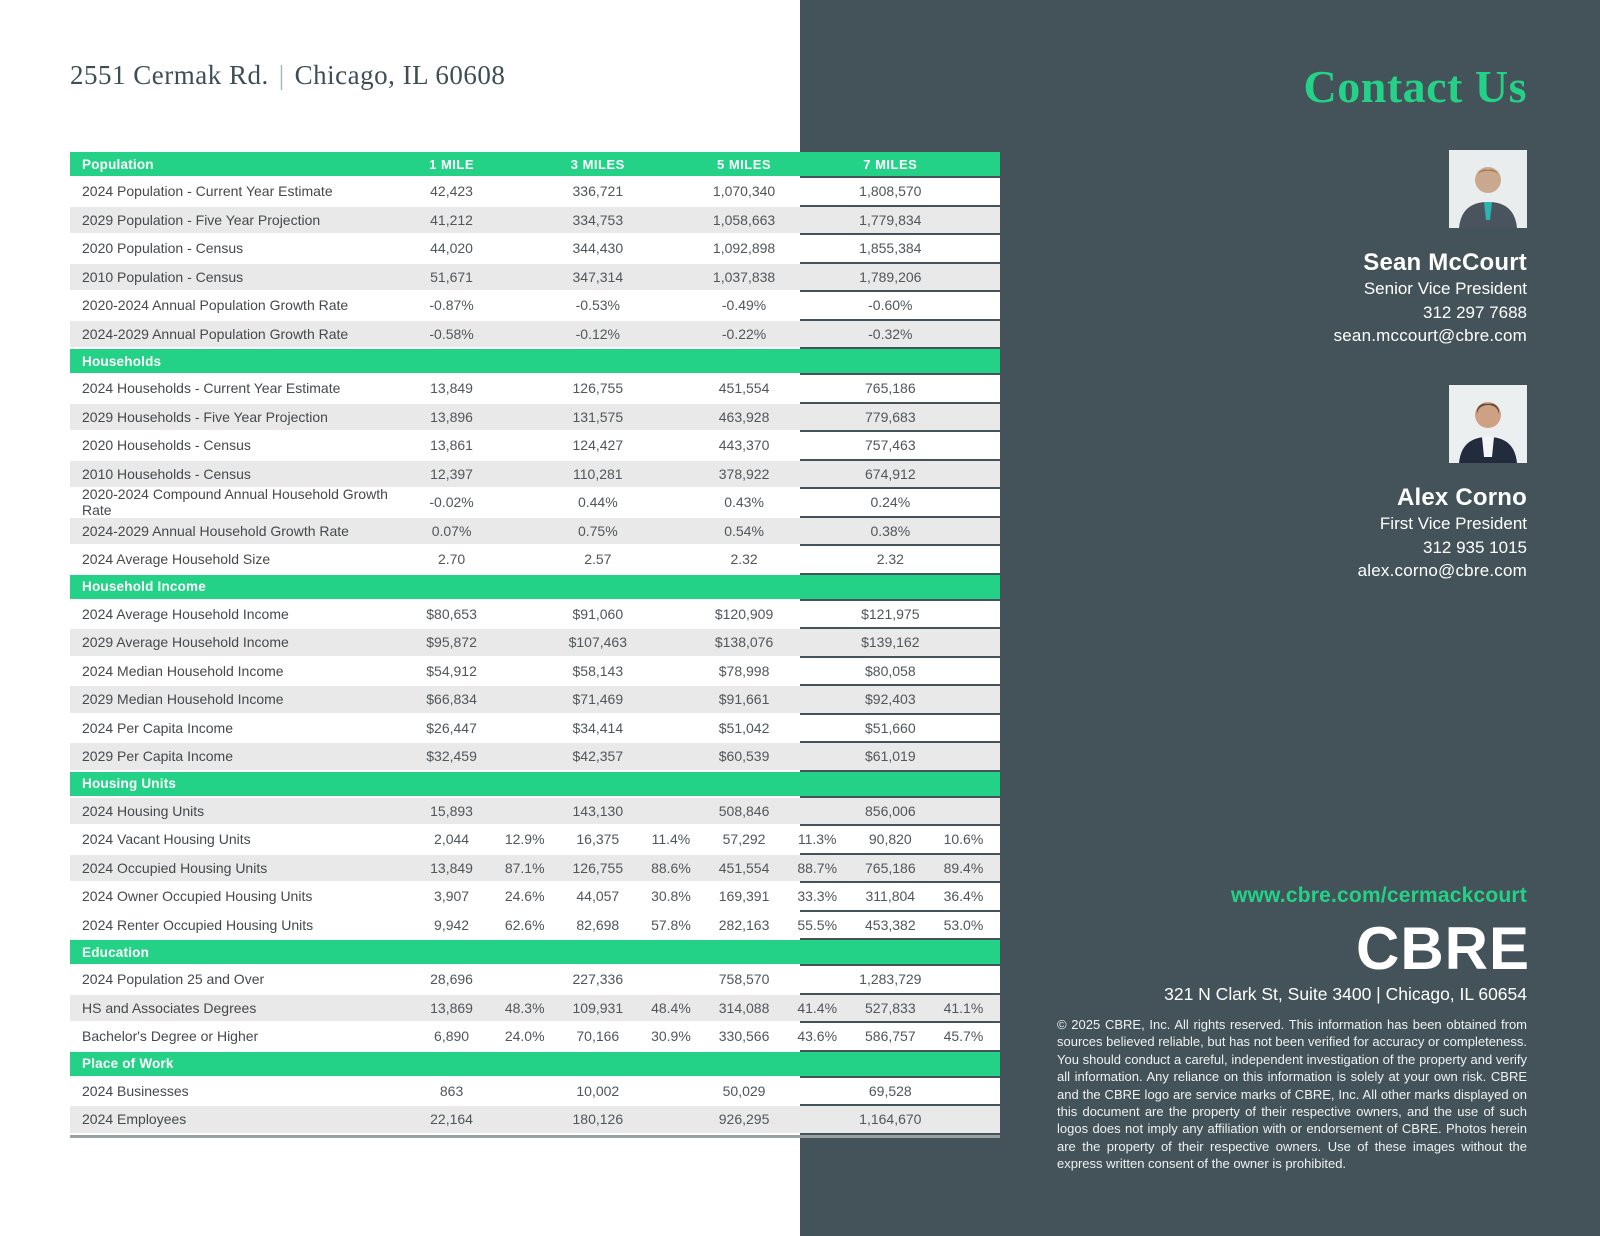 The width and height of the screenshot is (1600, 1236). I want to click on table-cell: $58,143, so click(598, 670).